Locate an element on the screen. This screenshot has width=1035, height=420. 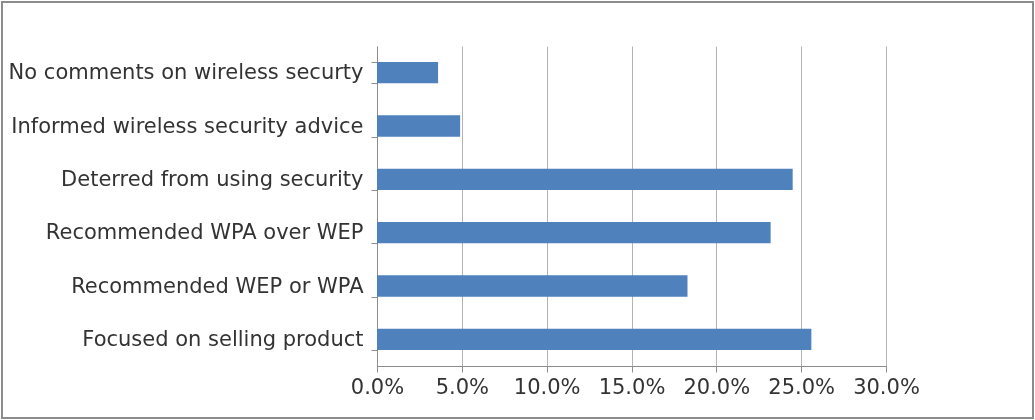
x-tick-label: 15.0% is located at coordinates (632, 386).